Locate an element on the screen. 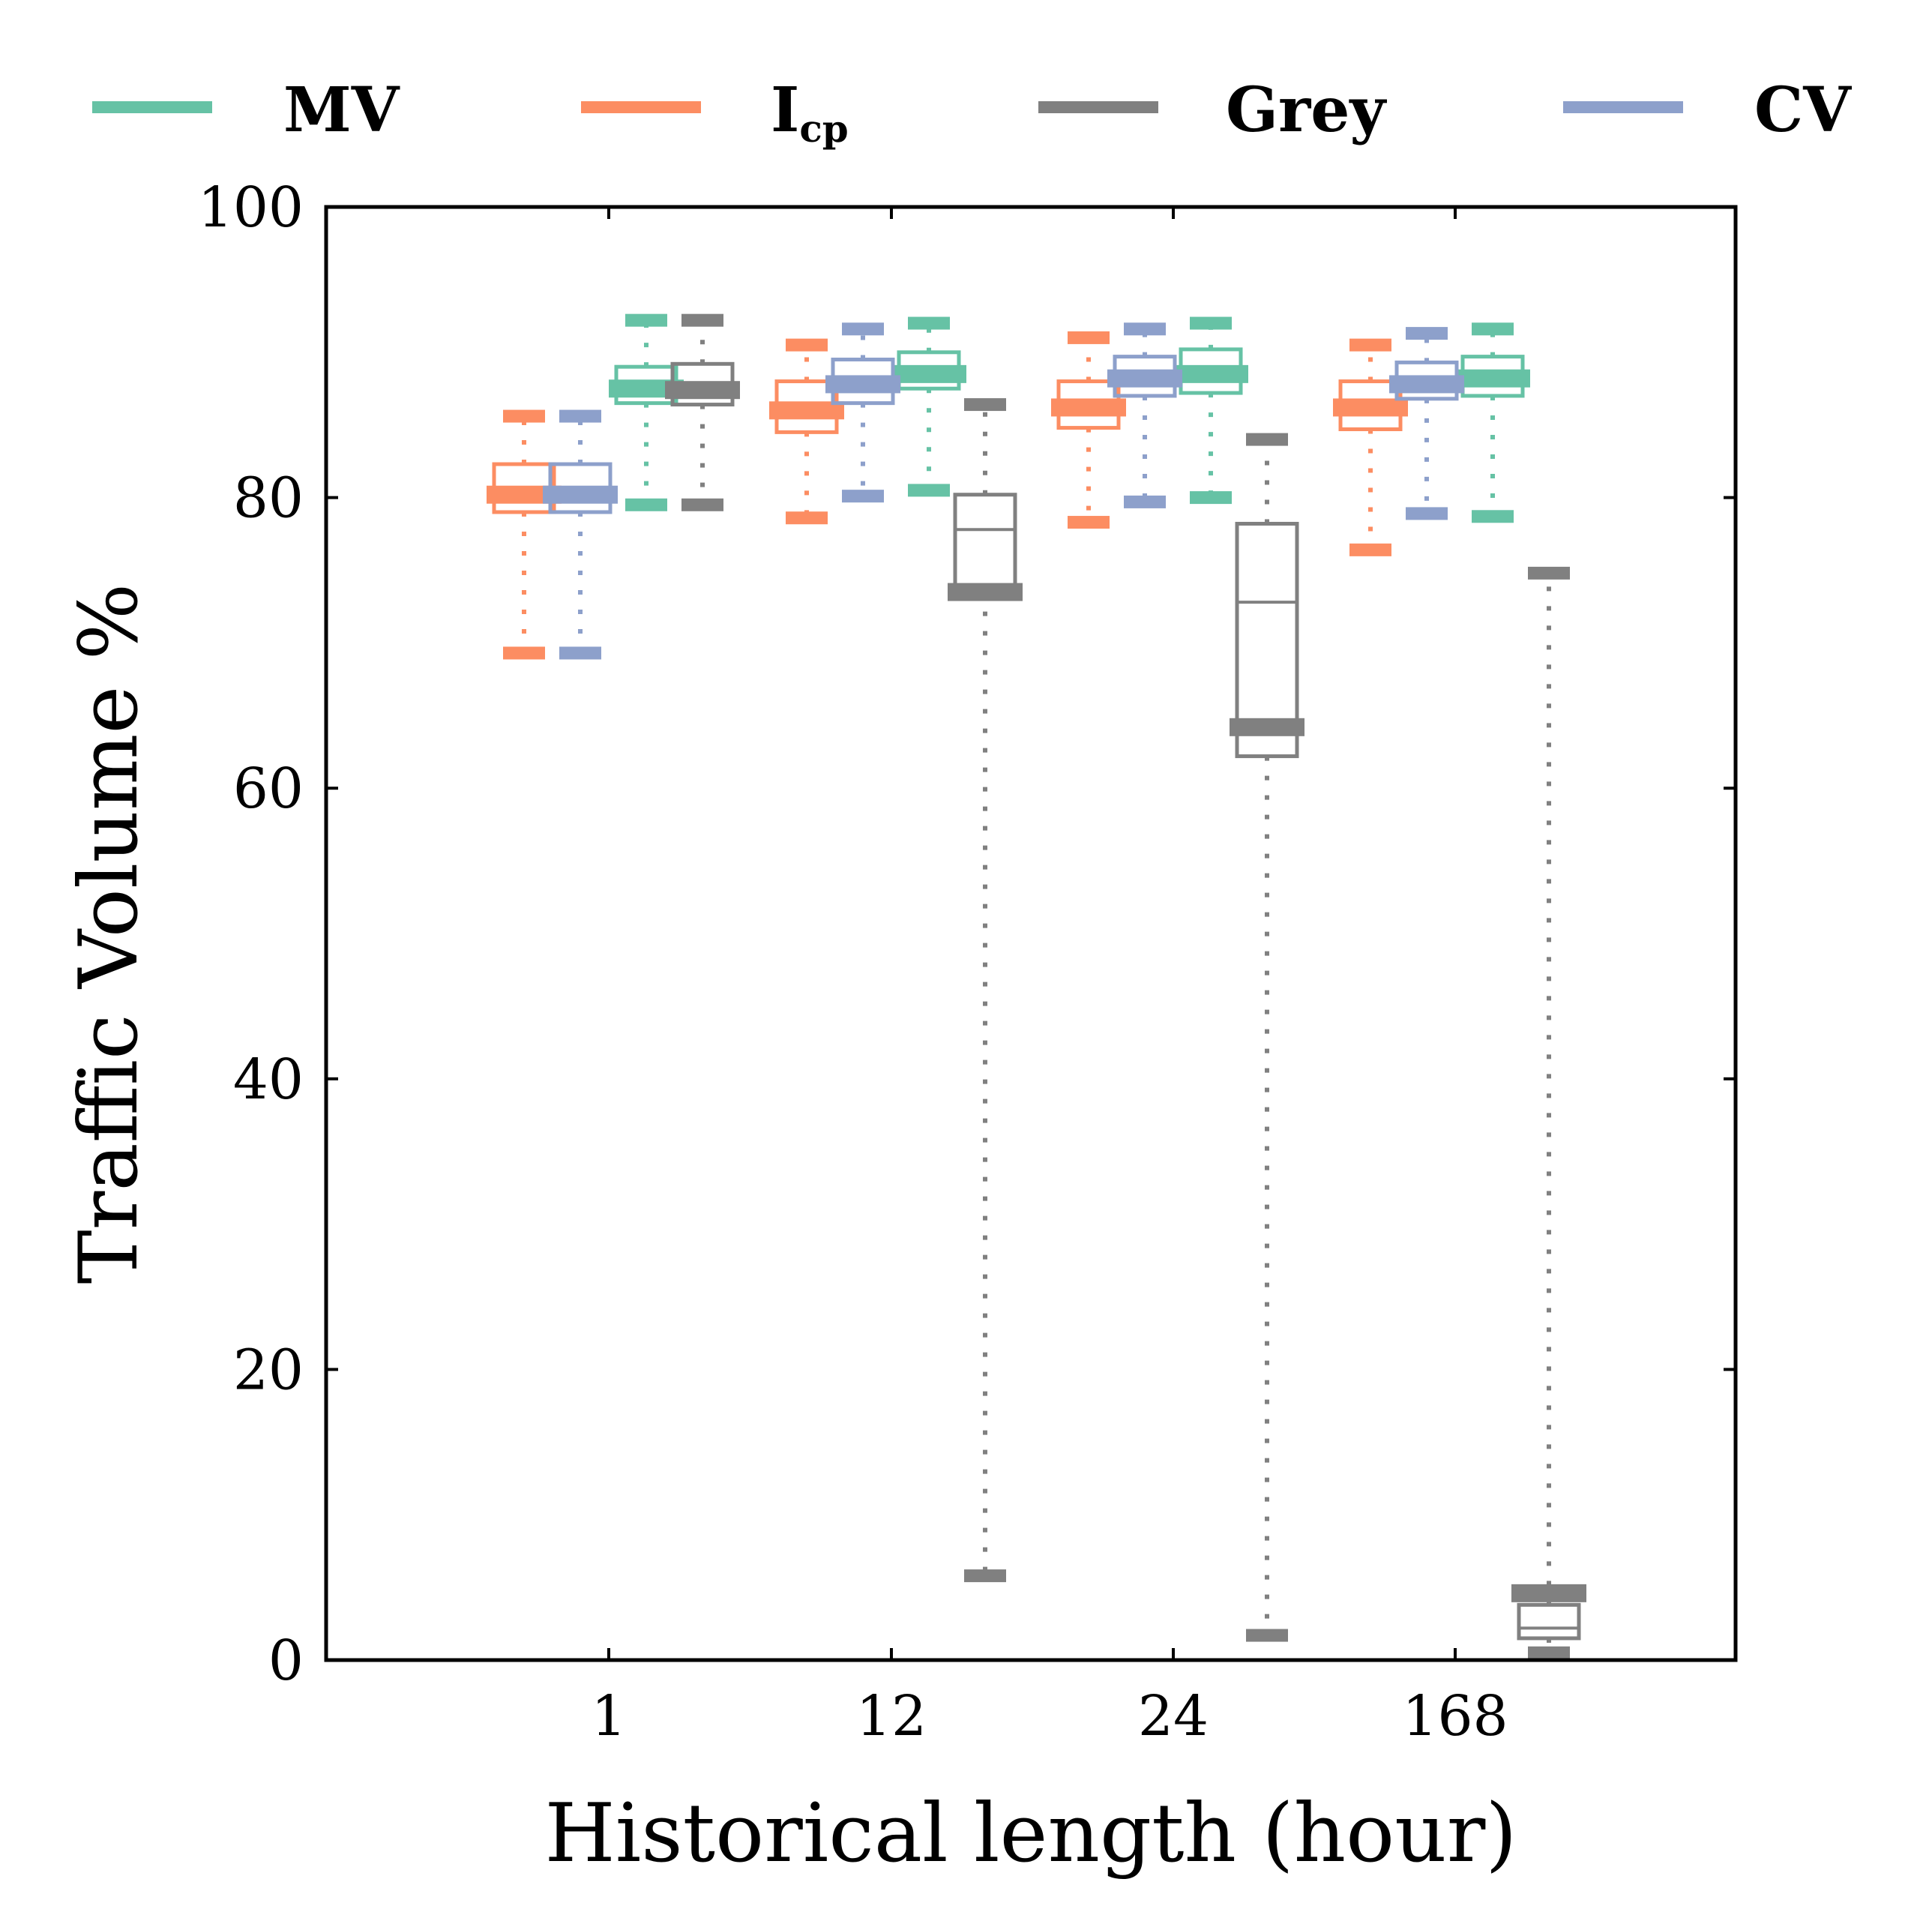  y-tick-label: 40 is located at coordinates (269, 1079).